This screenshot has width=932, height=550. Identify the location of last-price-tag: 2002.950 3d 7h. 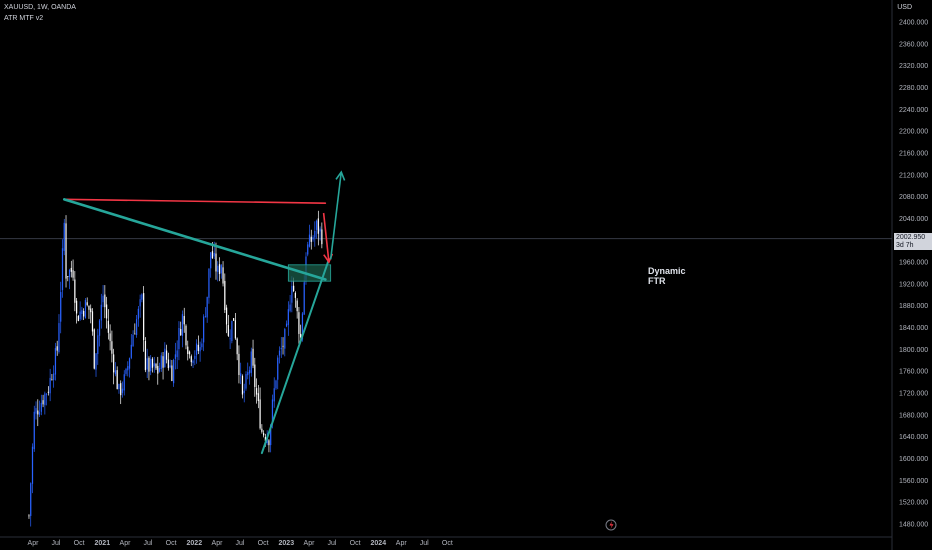
(913, 241).